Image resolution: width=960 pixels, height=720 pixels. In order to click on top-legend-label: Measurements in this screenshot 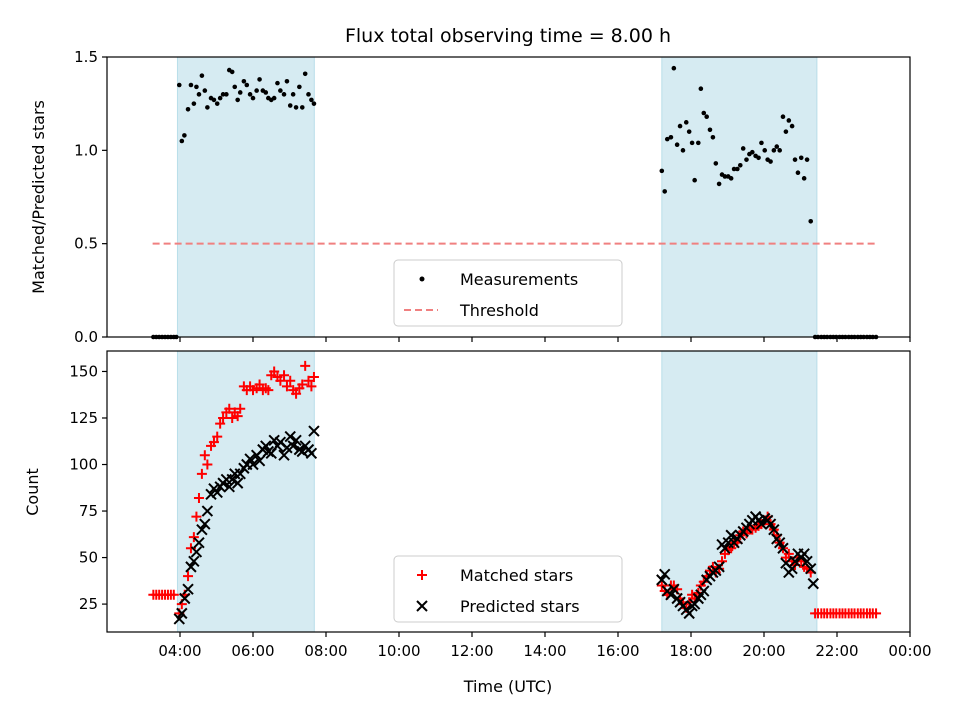, I will do `click(519, 279)`.